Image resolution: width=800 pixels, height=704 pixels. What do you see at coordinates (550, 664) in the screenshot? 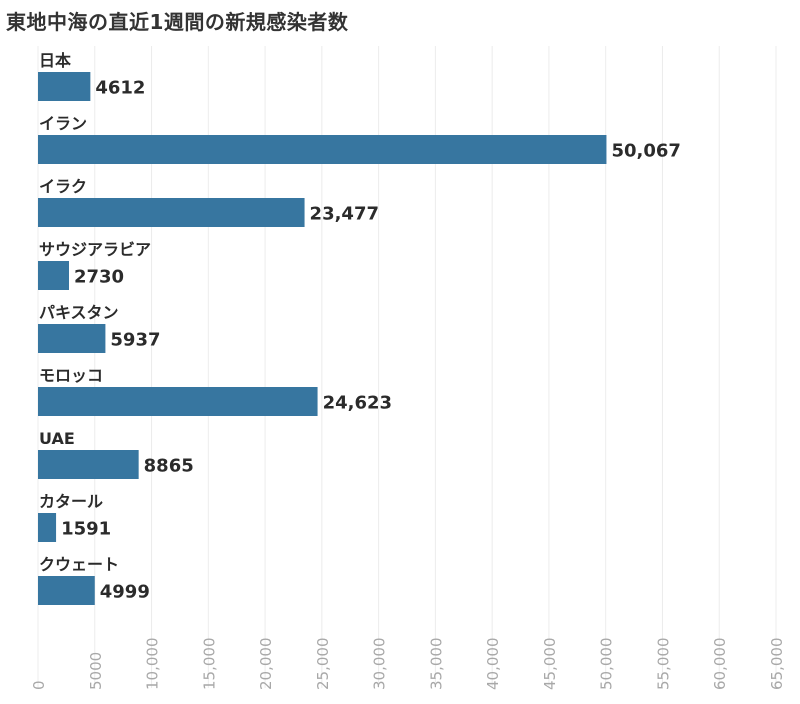
I see `x-tick-label: 45,000` at bounding box center [550, 664].